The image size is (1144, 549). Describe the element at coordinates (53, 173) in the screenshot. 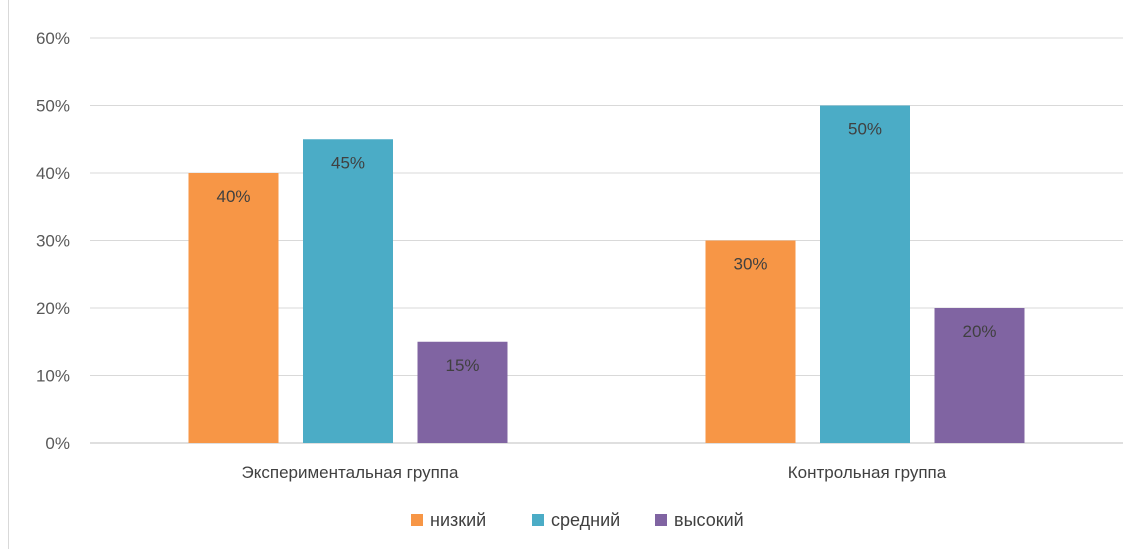

I see `y-tick-label: 40%` at that location.